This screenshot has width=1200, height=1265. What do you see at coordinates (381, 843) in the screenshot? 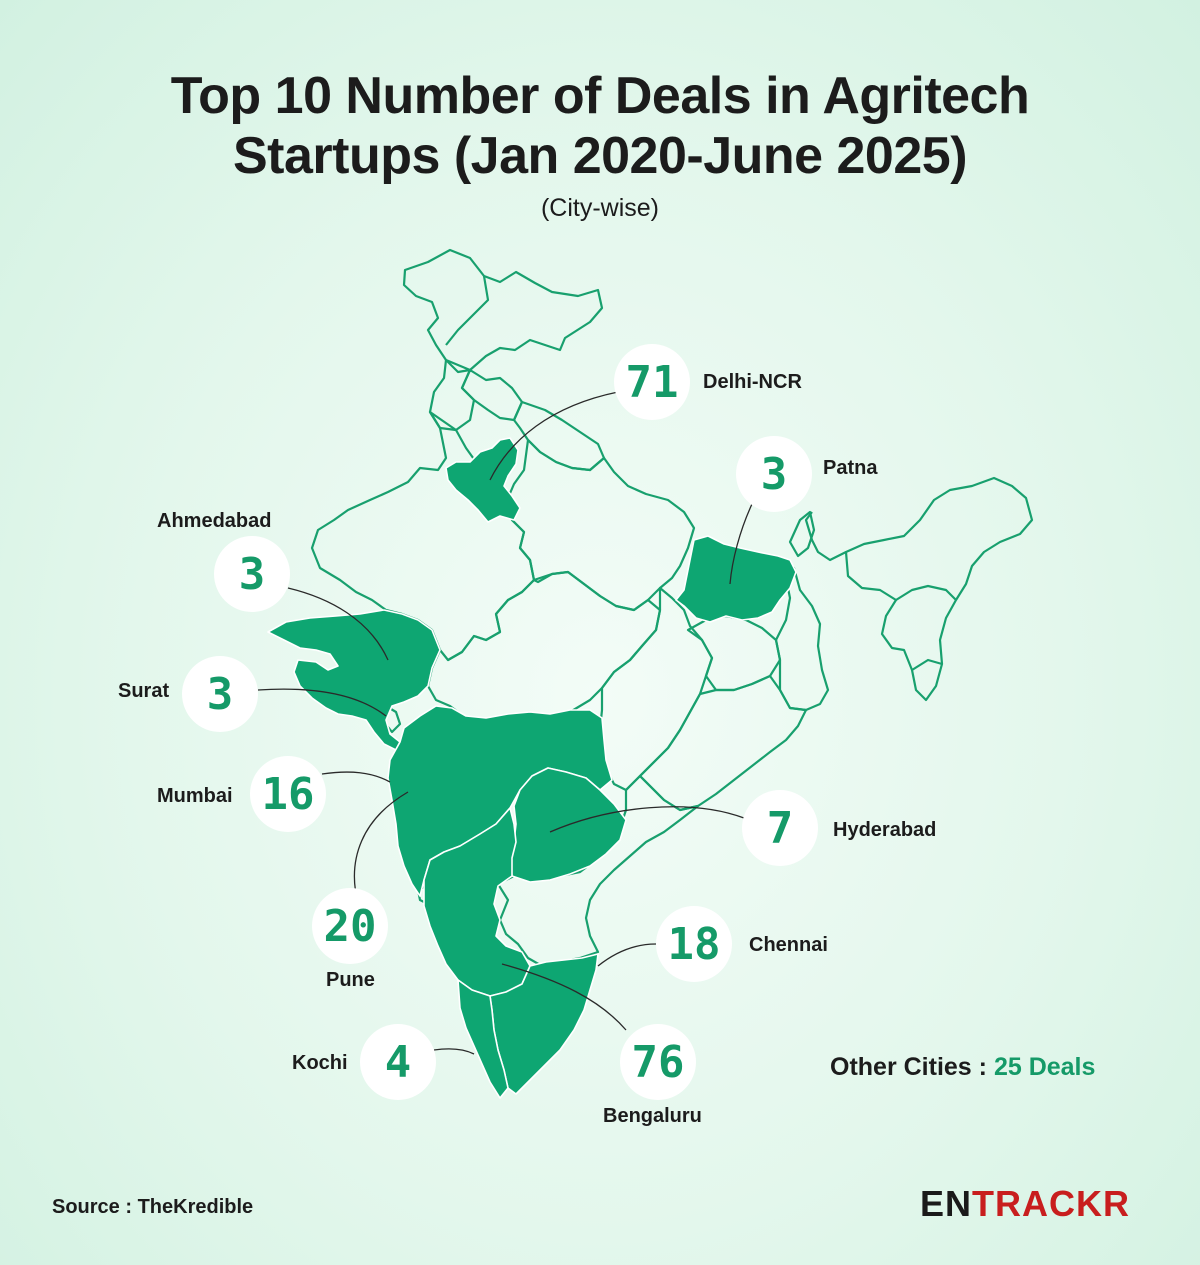
I see `leader-pune` at bounding box center [381, 843].